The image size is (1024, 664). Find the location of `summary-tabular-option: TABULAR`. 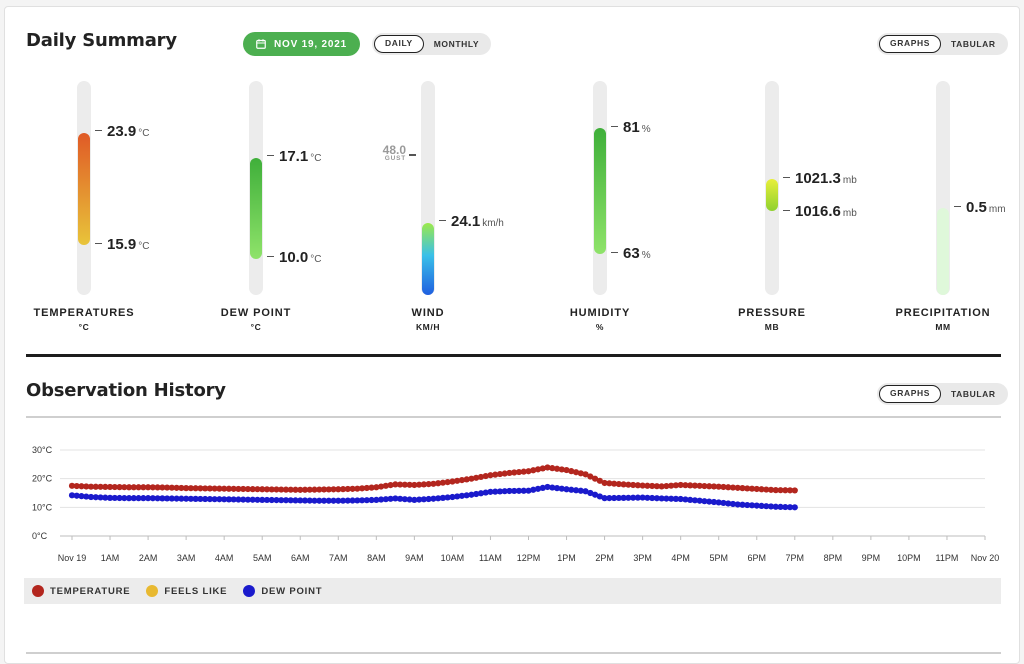

summary-tabular-option: TABULAR is located at coordinates (973, 44).